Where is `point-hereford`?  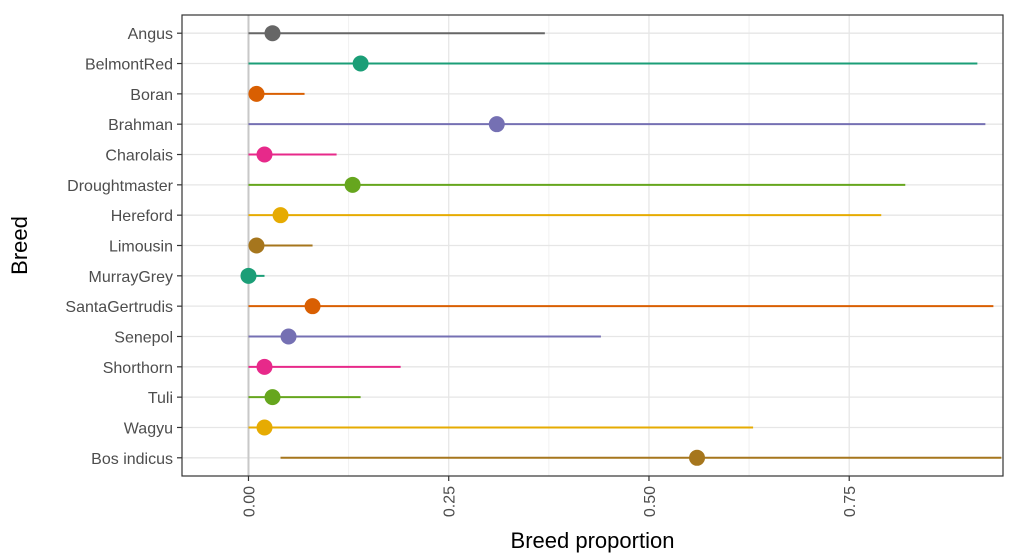 point-hereford is located at coordinates (280, 215).